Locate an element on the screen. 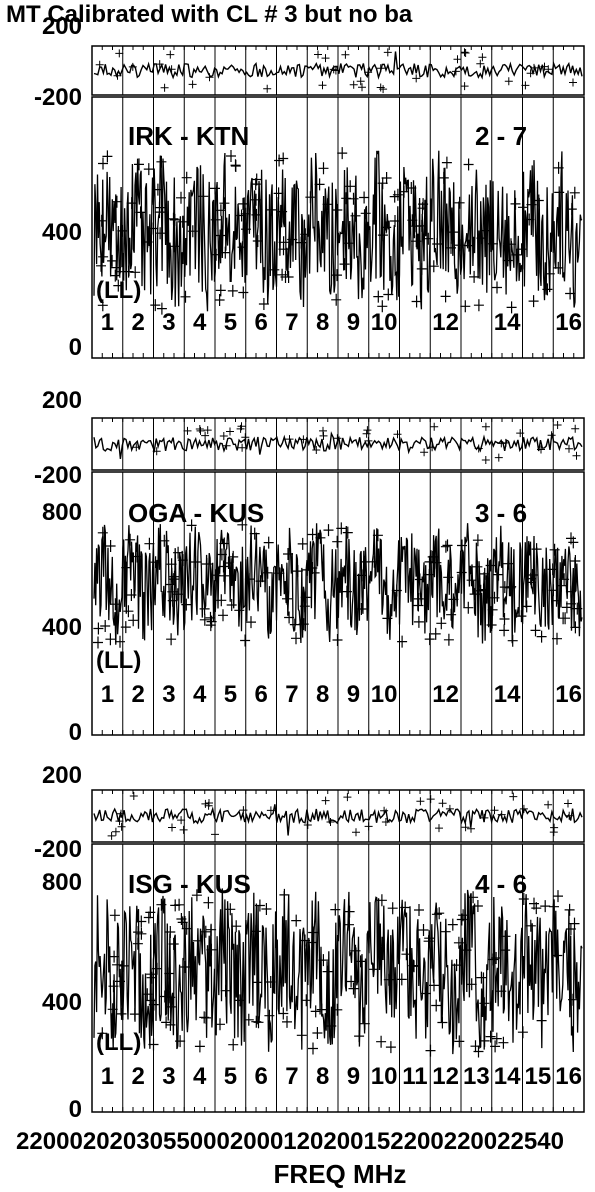 The width and height of the screenshot is (595, 1192). if-label: 15 is located at coordinates (538, 1076).